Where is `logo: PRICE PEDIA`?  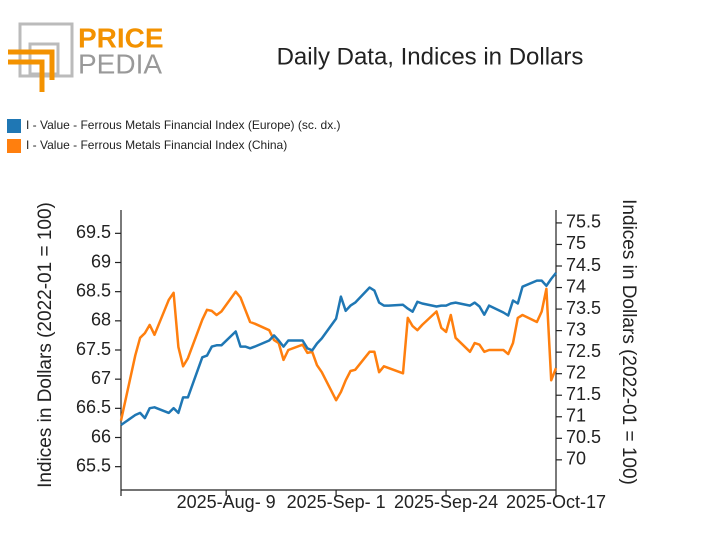
logo: PRICE PEDIA is located at coordinates (86, 57).